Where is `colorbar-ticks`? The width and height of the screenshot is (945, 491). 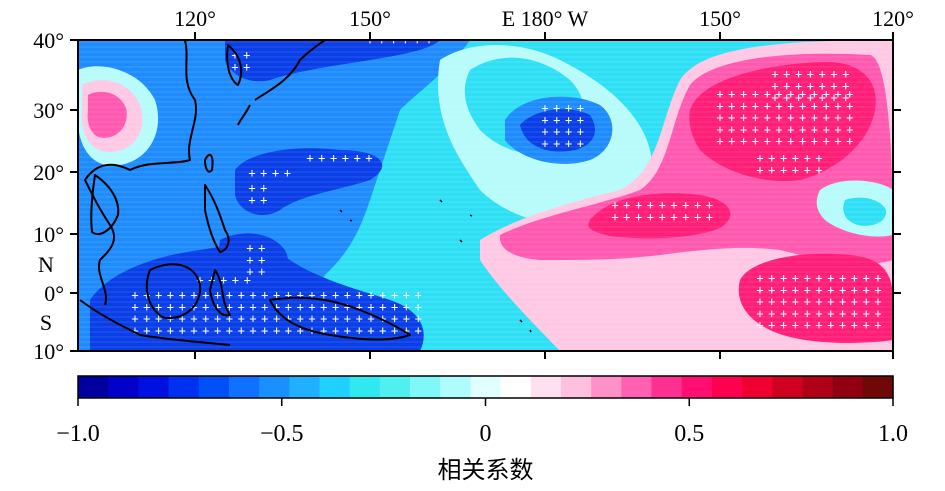 colorbar-ticks is located at coordinates (485, 402).